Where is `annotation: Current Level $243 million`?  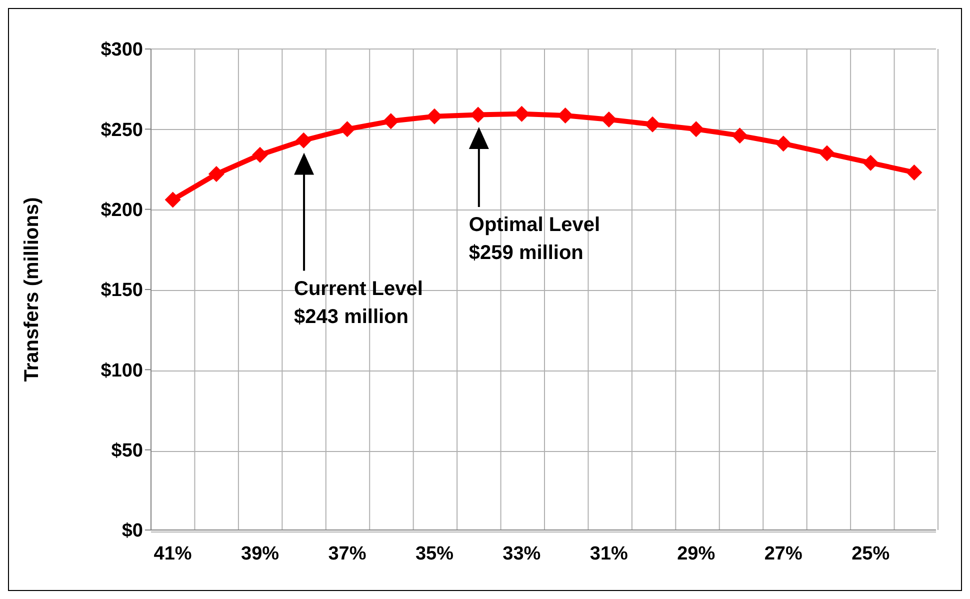
annotation: Current Level $243 million is located at coordinates (358, 303).